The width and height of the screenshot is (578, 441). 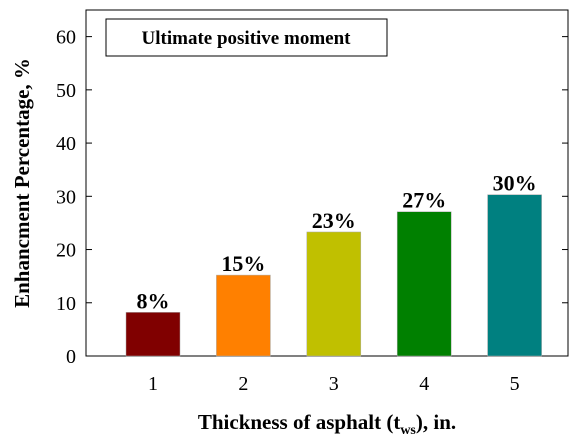 What do you see at coordinates (66, 38) in the screenshot?
I see `y-tick-label: 60` at bounding box center [66, 38].